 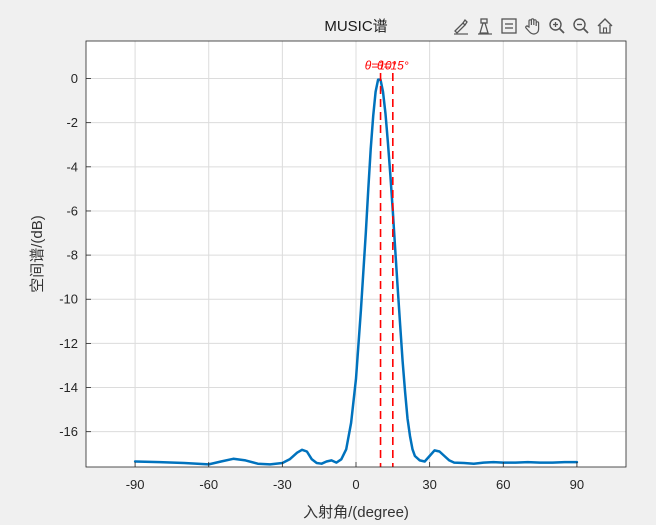 I want to click on brush-button, so click(x=461, y=26).